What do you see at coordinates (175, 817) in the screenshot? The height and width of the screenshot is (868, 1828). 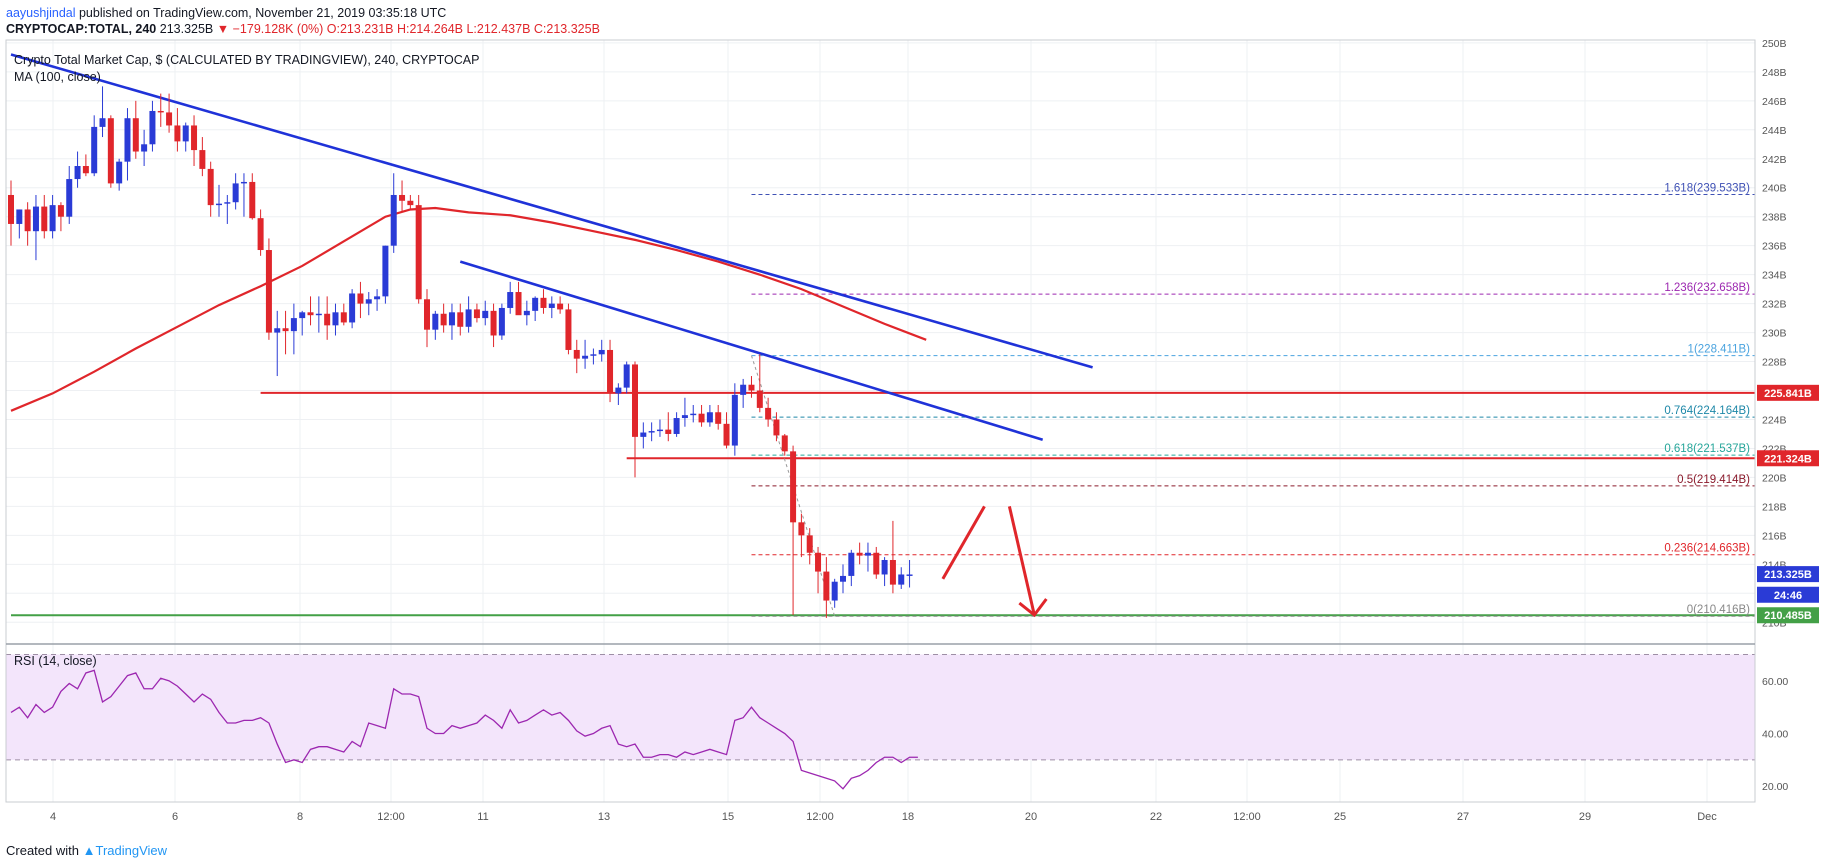 I see `x-tick-label: 6` at bounding box center [175, 817].